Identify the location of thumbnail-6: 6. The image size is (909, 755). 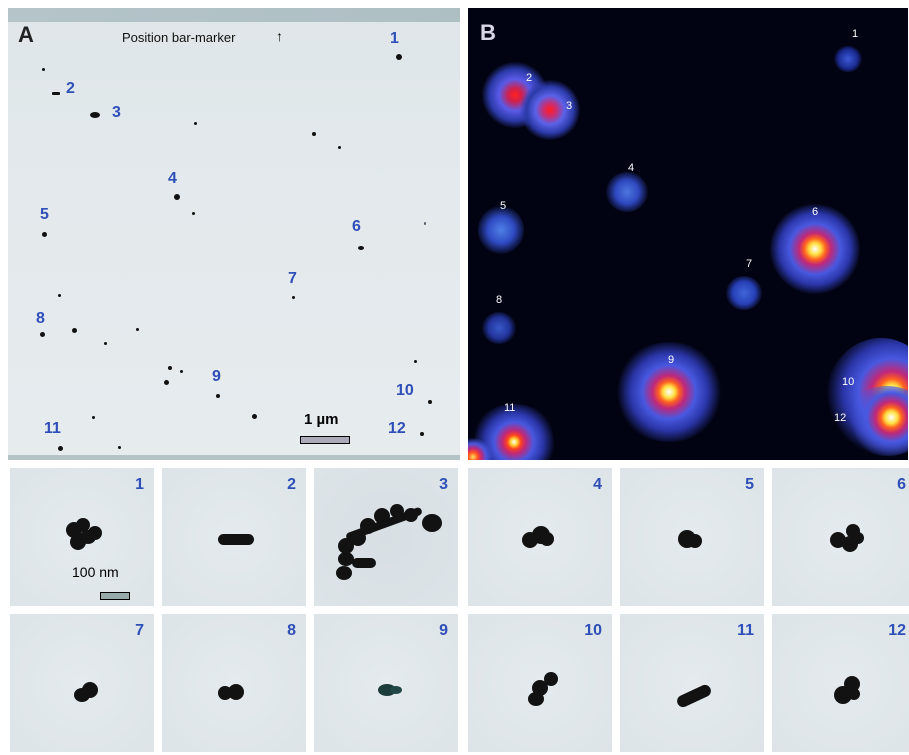
(840, 537).